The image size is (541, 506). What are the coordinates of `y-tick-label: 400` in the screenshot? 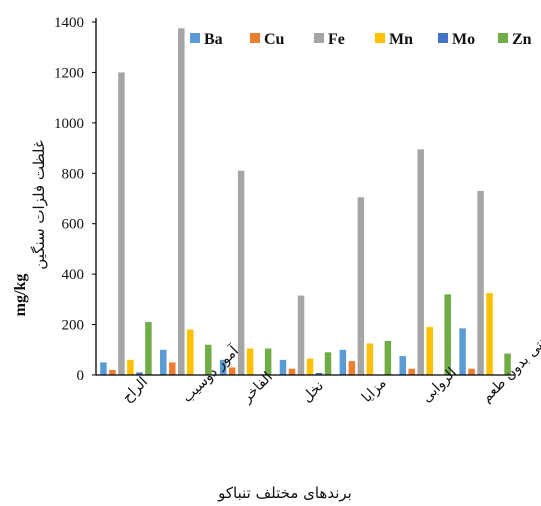 It's located at (73, 275).